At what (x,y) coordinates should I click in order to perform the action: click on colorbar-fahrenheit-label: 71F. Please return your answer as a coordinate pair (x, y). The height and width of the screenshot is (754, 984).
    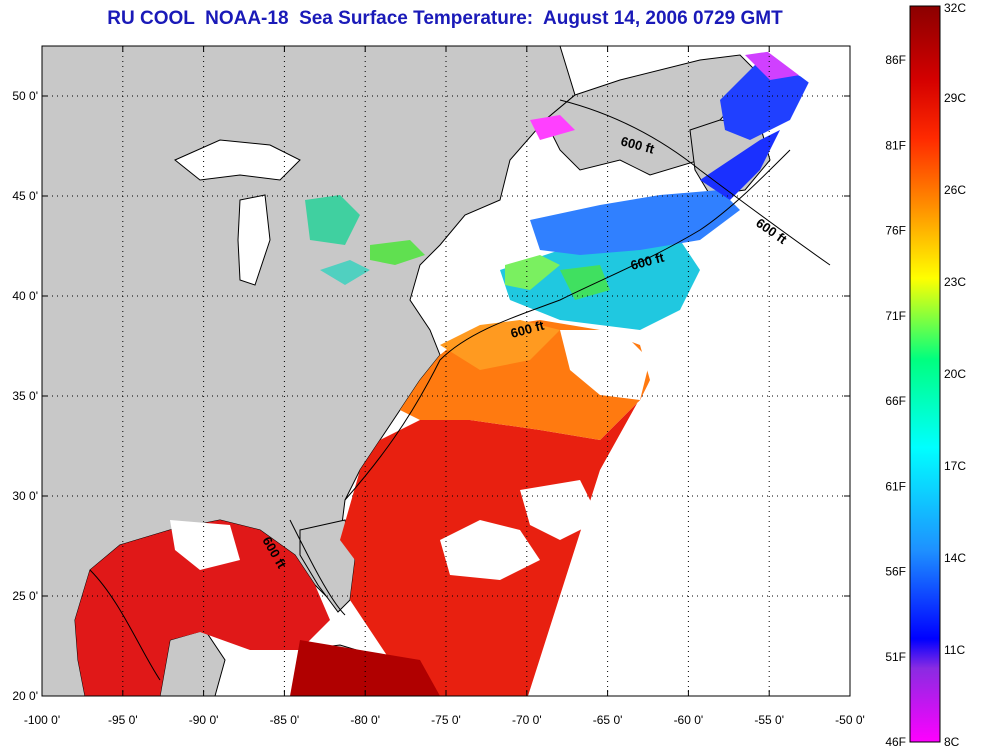
    Looking at the image, I should click on (895, 316).